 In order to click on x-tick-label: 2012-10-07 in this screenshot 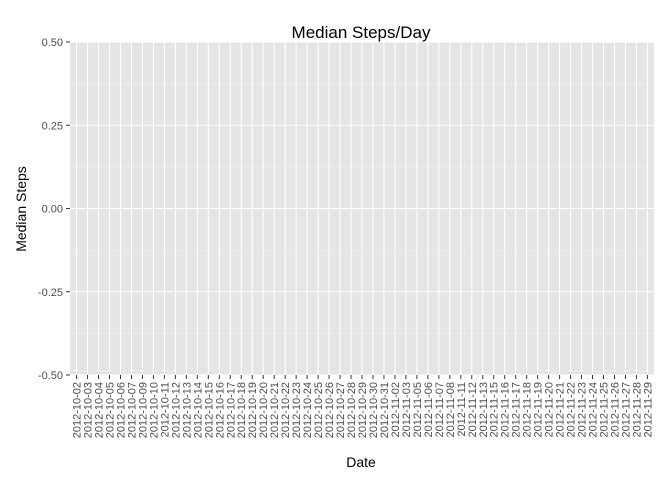, I will do `click(132, 410)`.